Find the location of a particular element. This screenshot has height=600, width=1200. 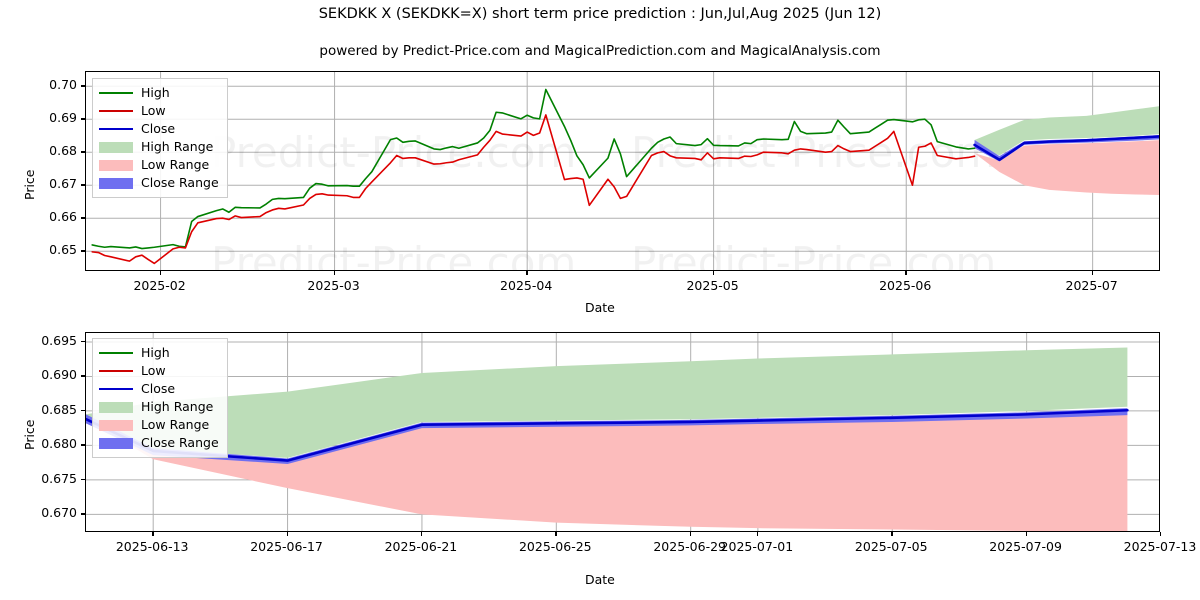

bottom-chart-x-axis-label: Date is located at coordinates (600, 579).